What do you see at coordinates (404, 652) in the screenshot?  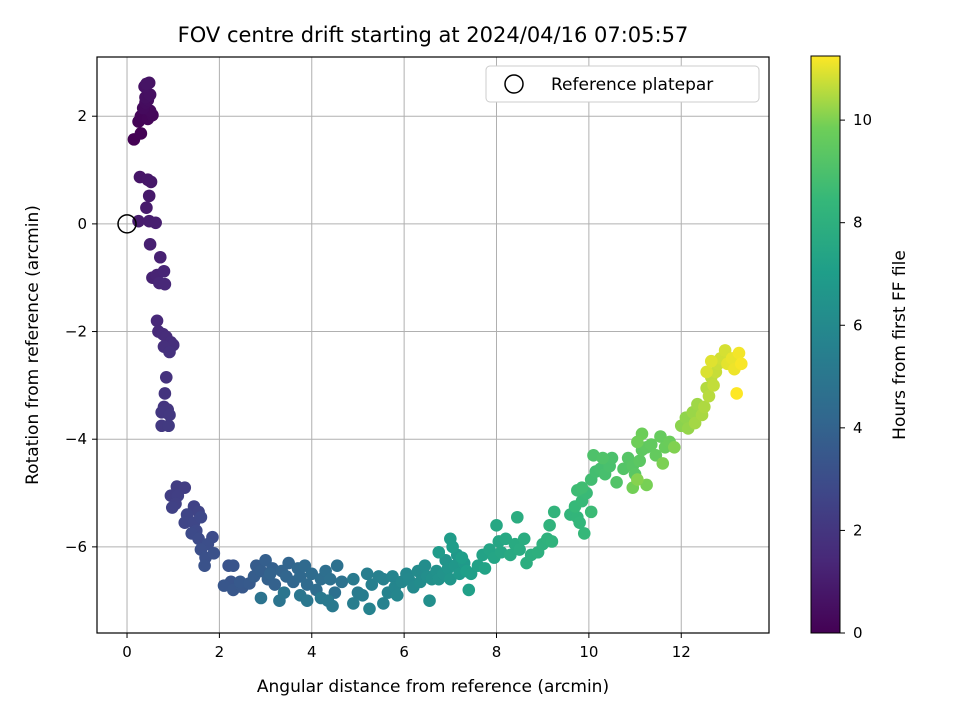 I see `x-tick-label: 6` at bounding box center [404, 652].